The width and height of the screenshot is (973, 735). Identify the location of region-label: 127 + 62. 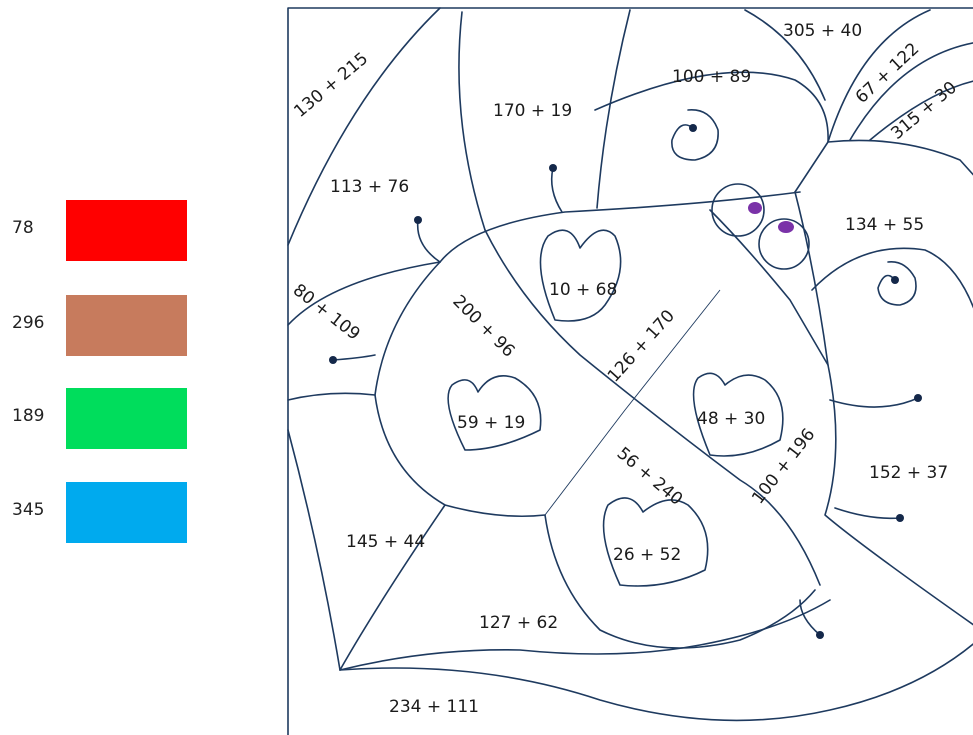
(518, 623).